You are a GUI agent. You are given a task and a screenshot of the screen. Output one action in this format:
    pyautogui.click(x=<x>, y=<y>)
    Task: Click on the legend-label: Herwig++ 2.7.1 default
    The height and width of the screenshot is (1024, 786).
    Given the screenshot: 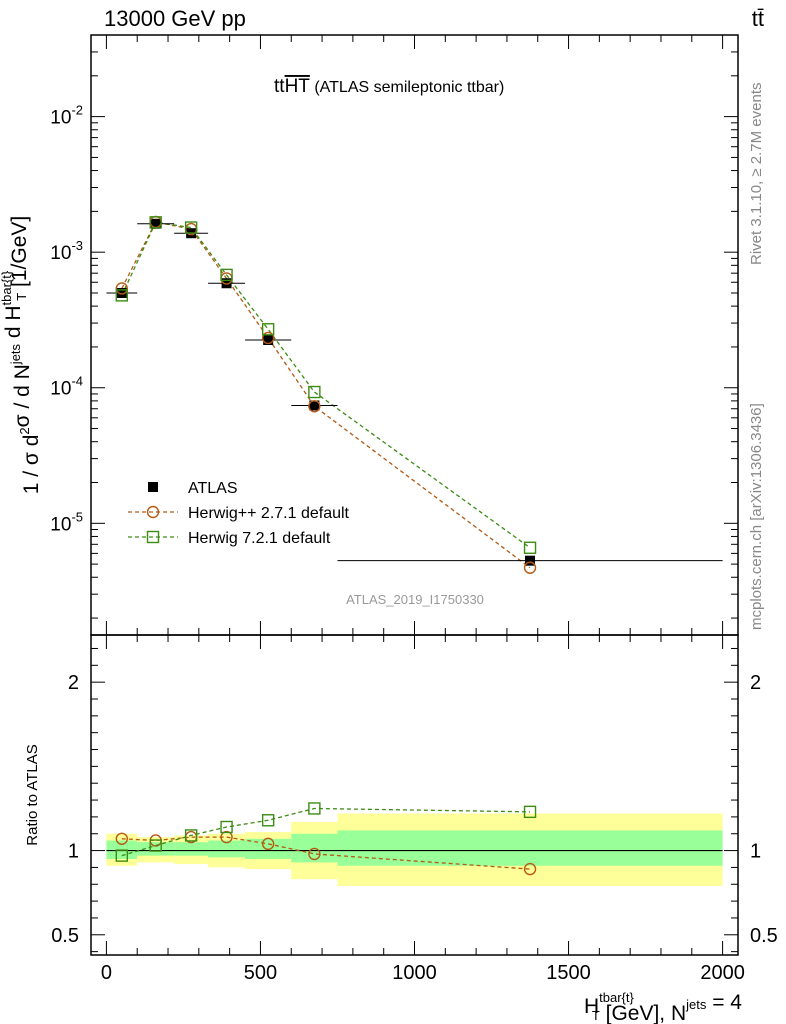 What is the action you would take?
    pyautogui.click(x=269, y=513)
    